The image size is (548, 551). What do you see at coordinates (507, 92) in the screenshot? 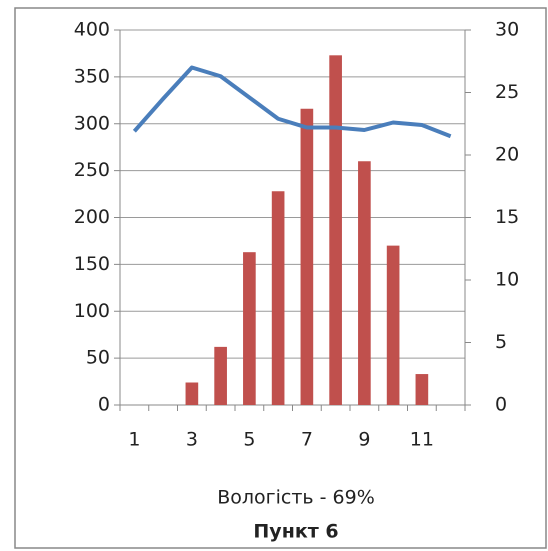
I see `y2-tick-label: 25` at bounding box center [507, 92].